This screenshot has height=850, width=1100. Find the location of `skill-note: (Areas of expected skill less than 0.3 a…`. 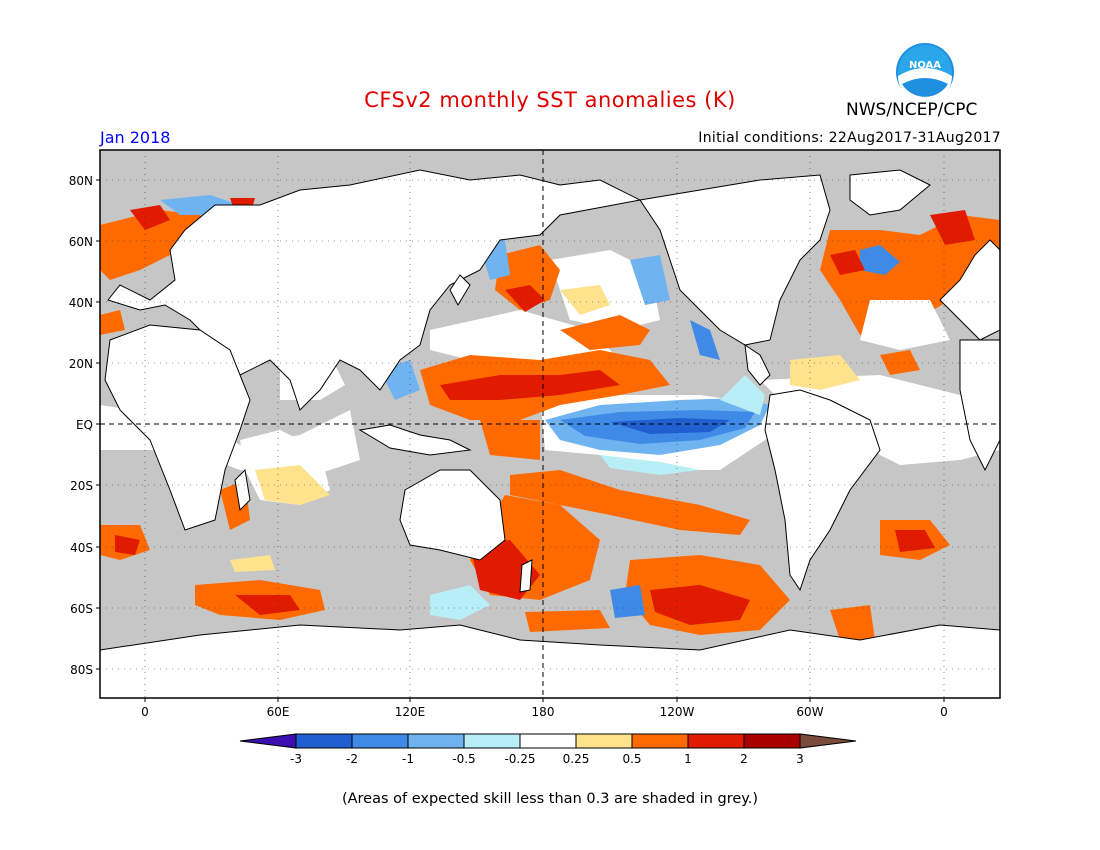

skill-note: (Areas of expected skill less than 0.3 a… is located at coordinates (550, 799).